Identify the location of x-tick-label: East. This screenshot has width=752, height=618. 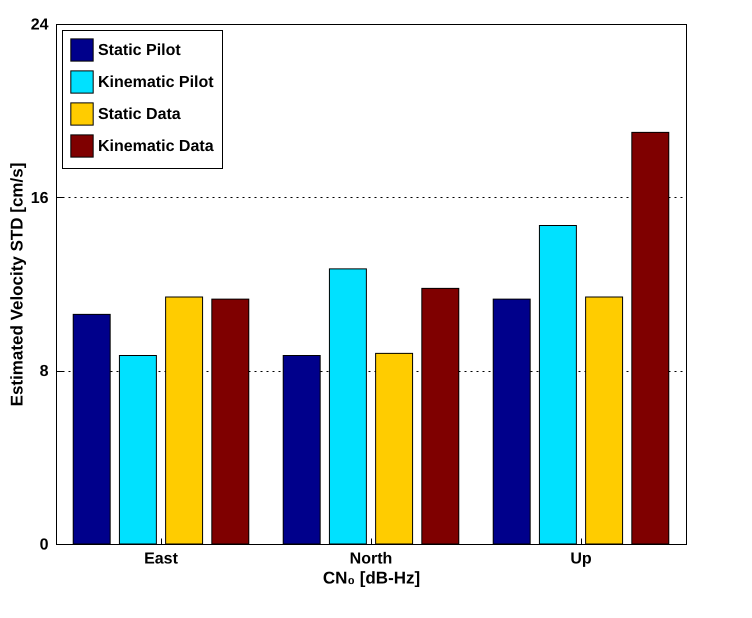
(161, 559).